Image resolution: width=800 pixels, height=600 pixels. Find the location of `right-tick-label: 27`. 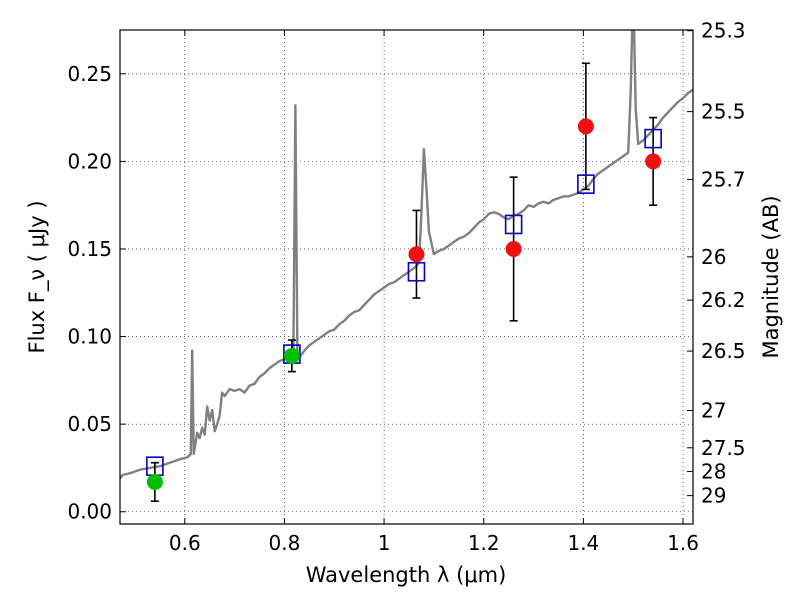

right-tick-label: 27 is located at coordinates (713, 410).